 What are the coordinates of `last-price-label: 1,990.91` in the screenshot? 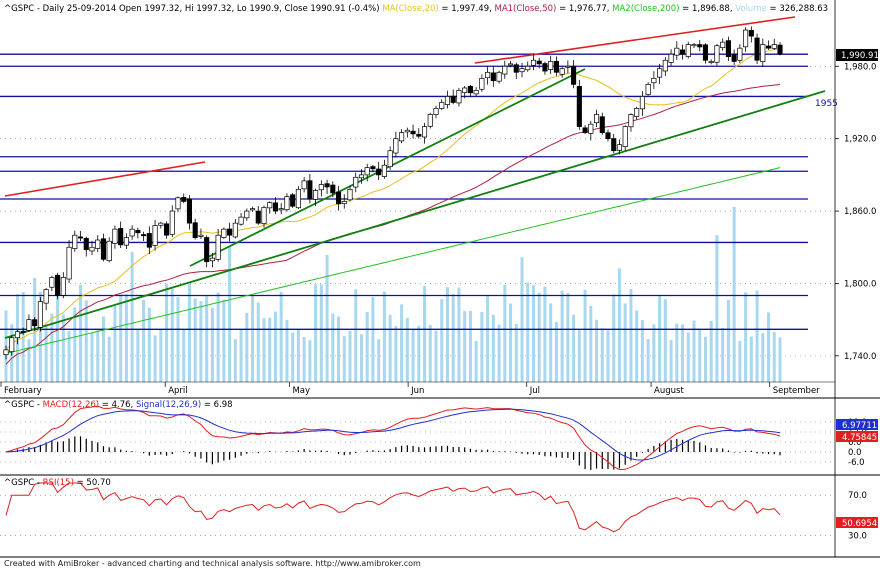 It's located at (860, 56).